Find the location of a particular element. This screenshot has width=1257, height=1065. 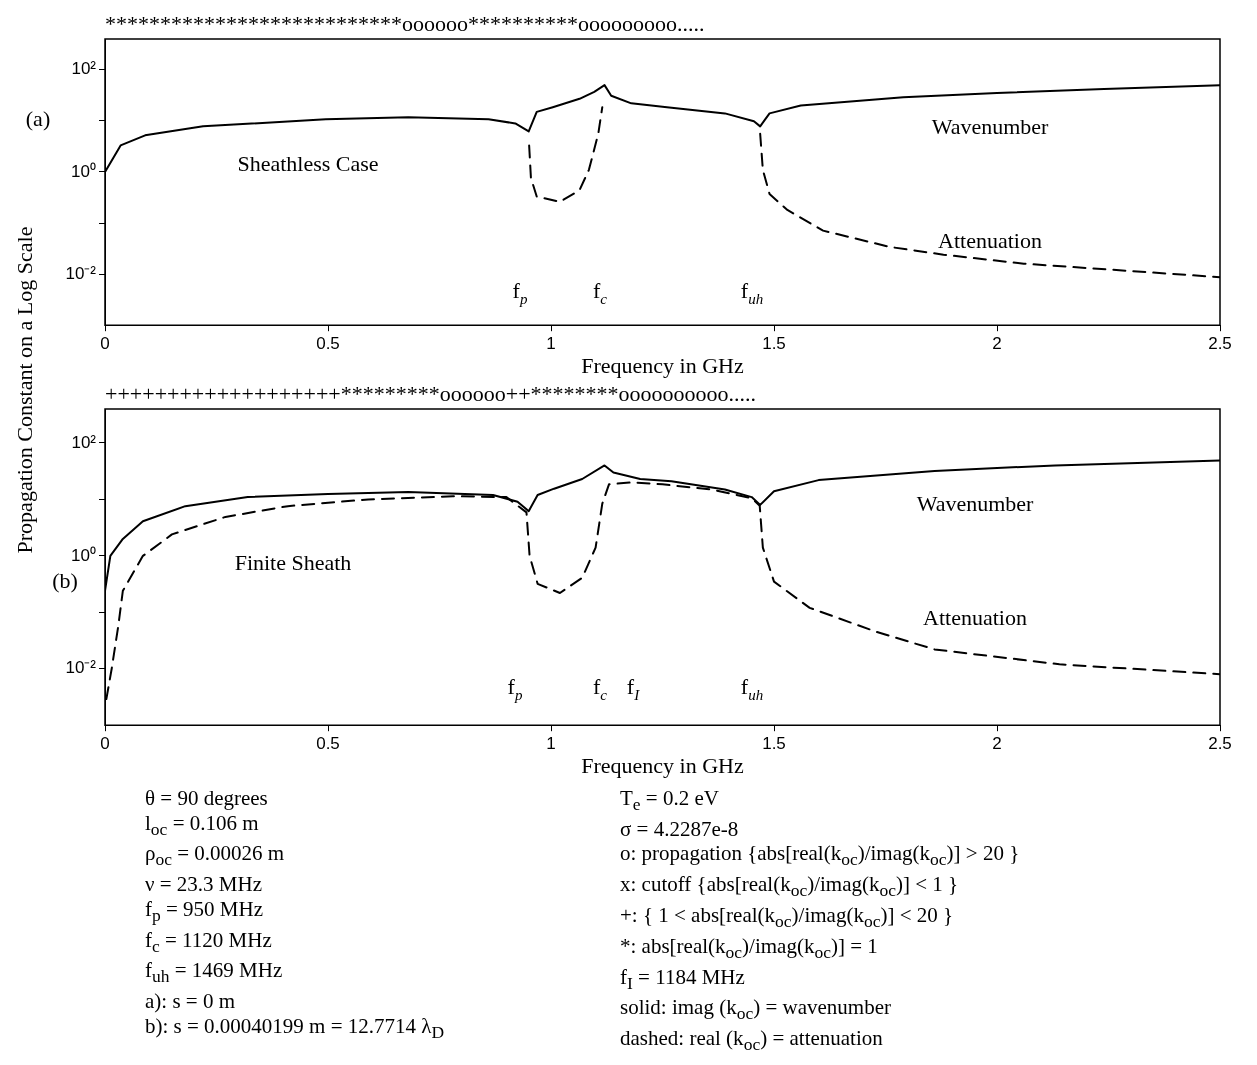

text: x: cutoff {abs[real(k$_{oc}$)/imag(k$_{oc}$)] < 1 } is located at coordinates (790, 887).